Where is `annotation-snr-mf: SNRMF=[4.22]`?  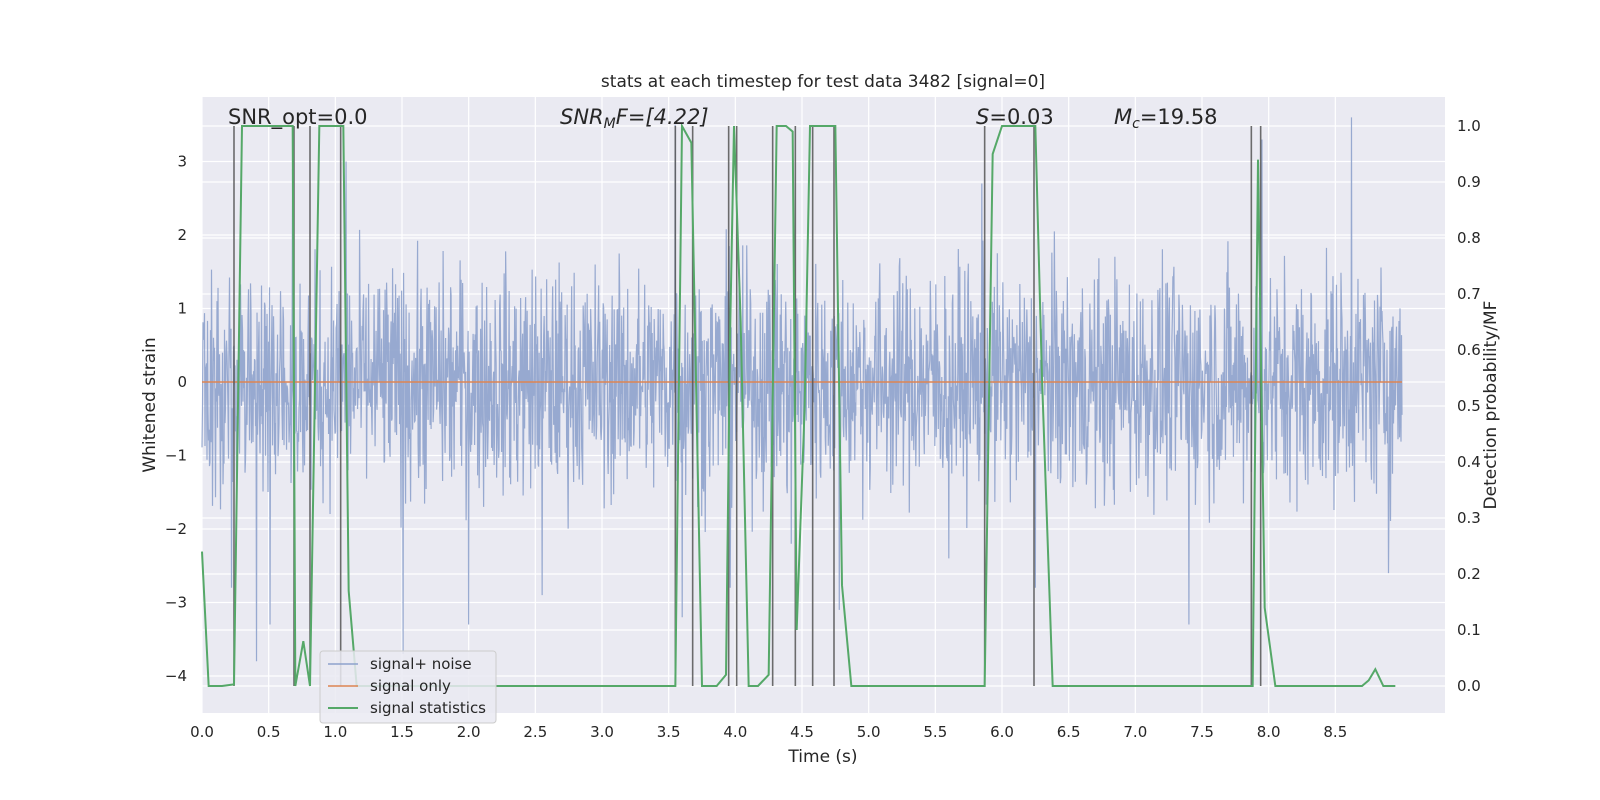 annotation-snr-mf: SNRMF=[4.22] is located at coordinates (634, 118).